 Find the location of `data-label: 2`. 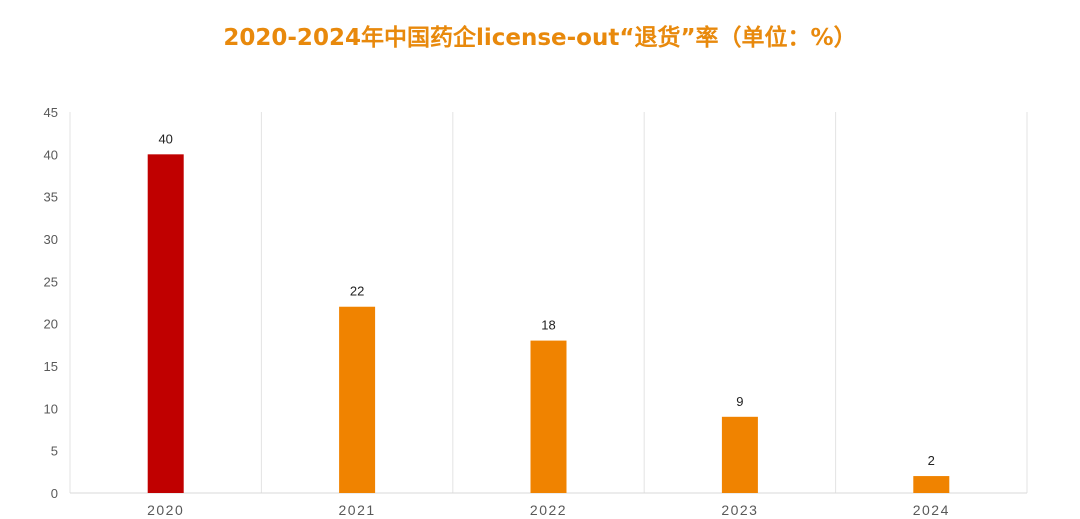

data-label: 2 is located at coordinates (931, 460).